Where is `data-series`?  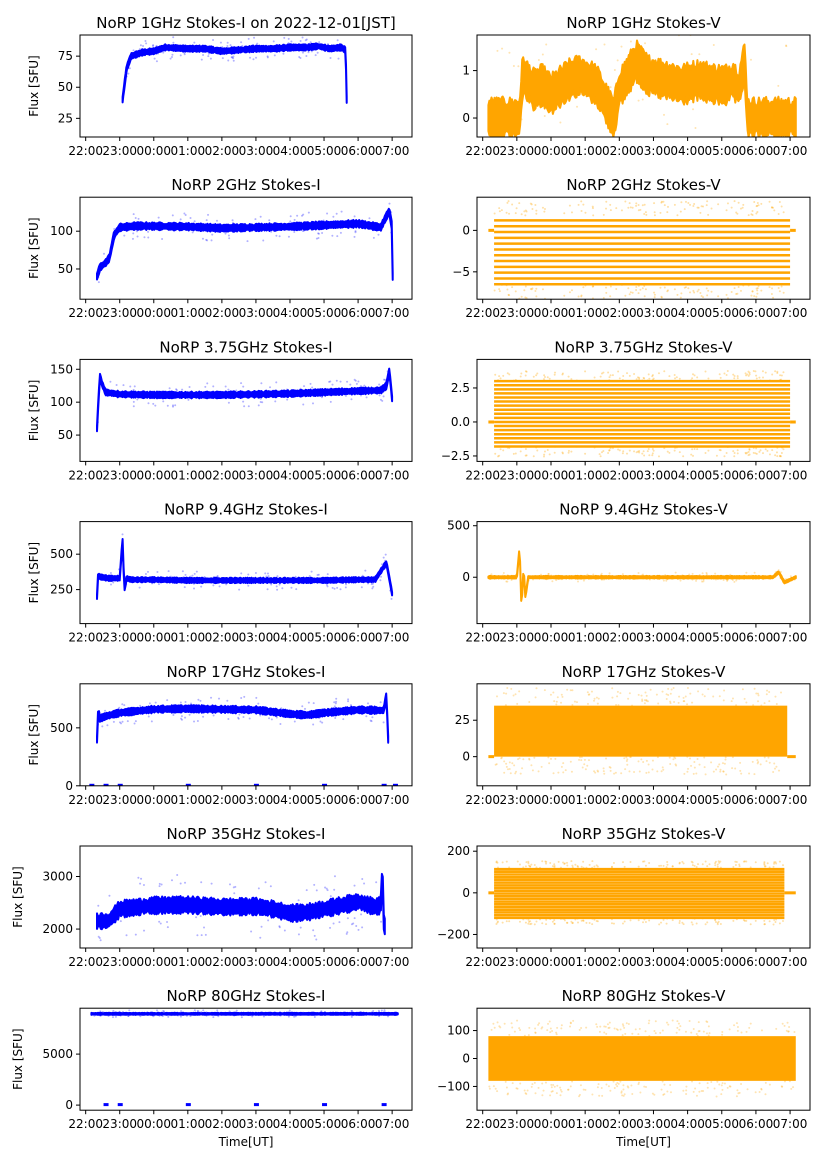
data-series is located at coordinates (245, 244).